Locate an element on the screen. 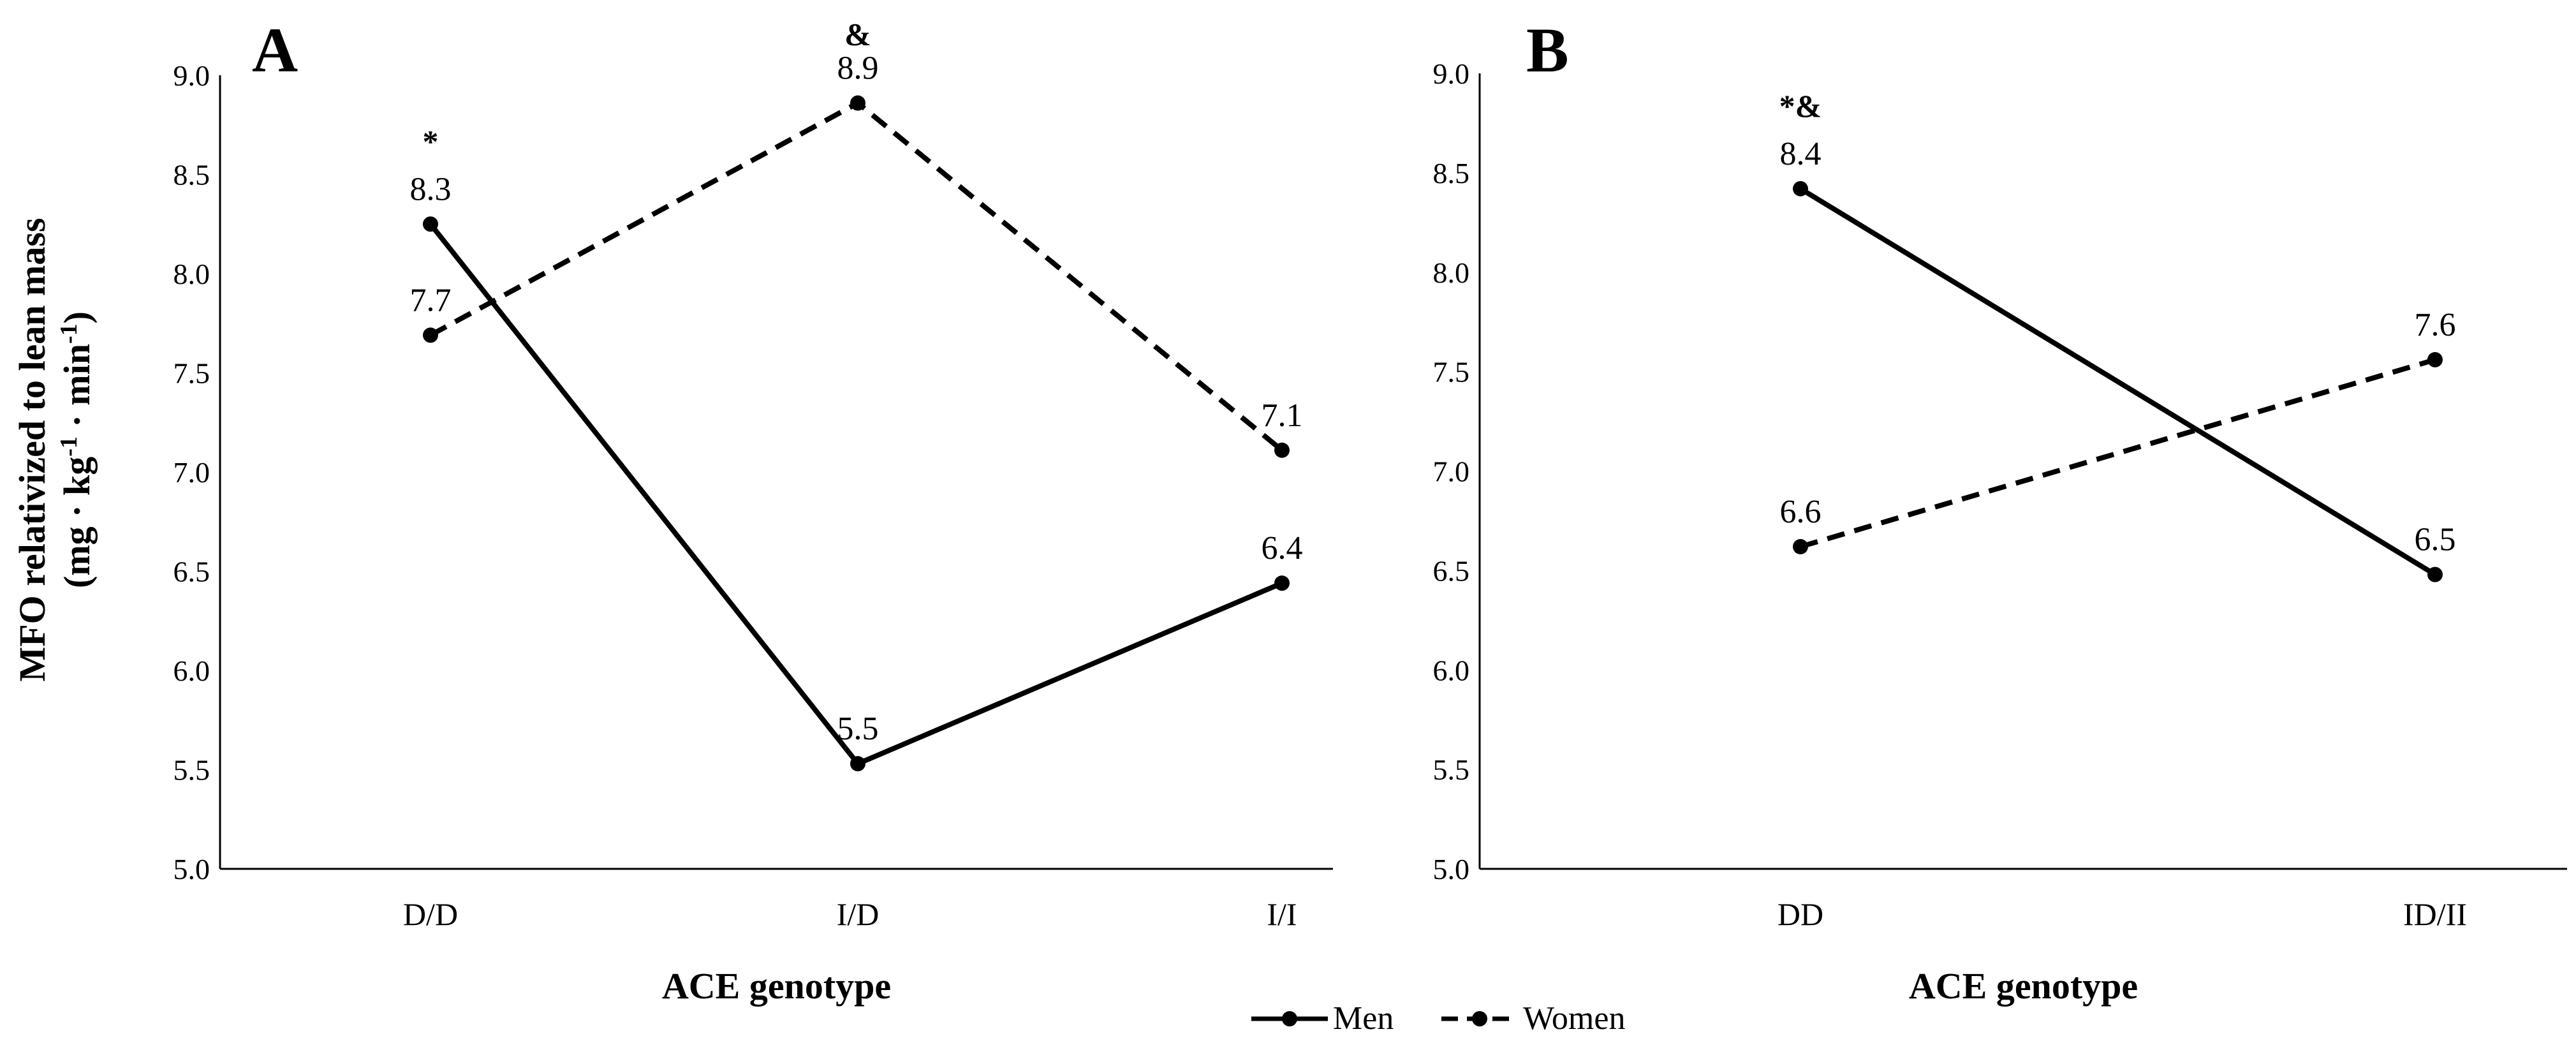 The width and height of the screenshot is (2576, 1043). data-label-men: 5.5 is located at coordinates (858, 729).